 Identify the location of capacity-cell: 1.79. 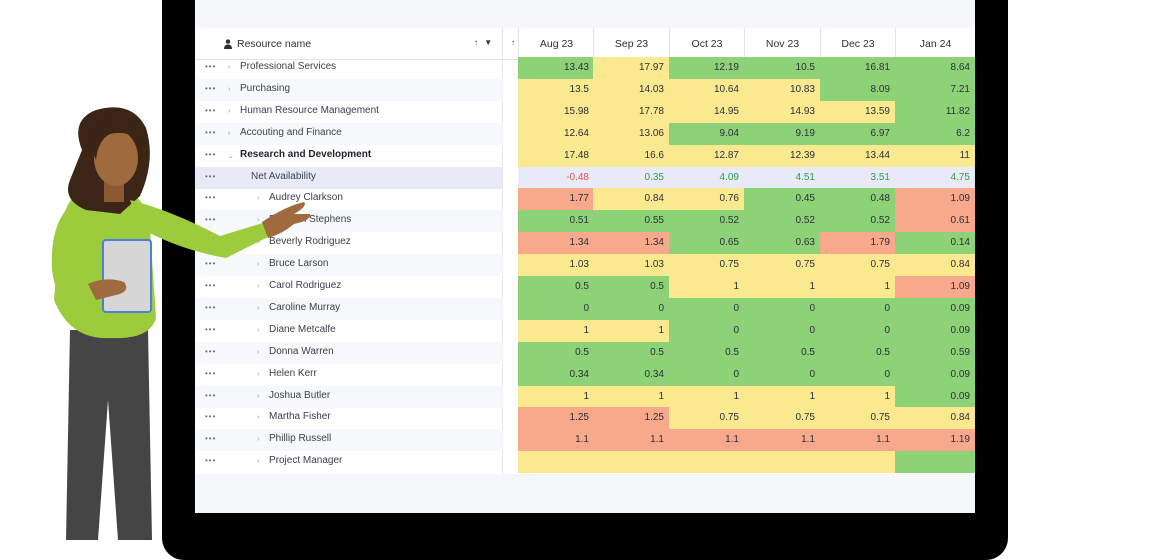
(857, 243).